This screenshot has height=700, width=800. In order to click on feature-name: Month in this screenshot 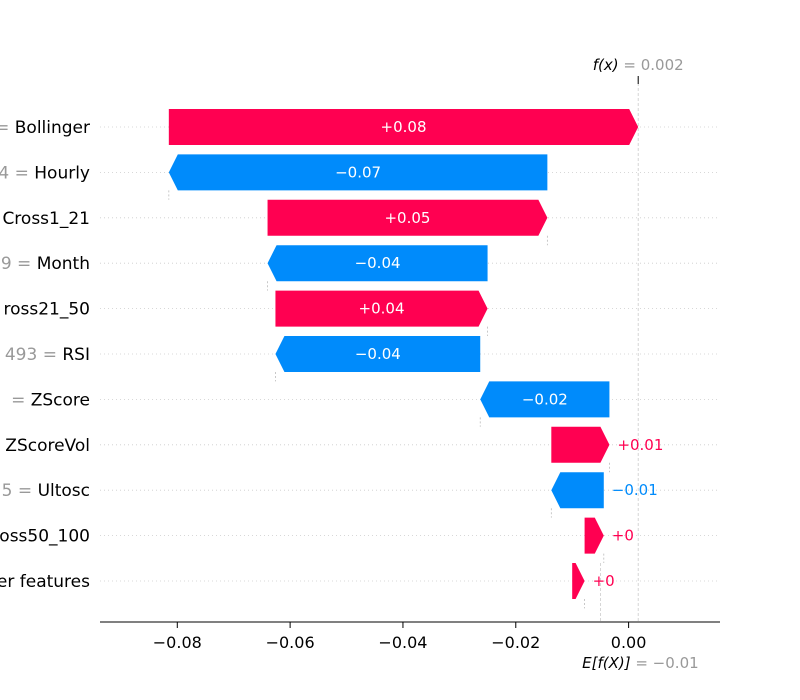, I will do `click(63, 264)`.